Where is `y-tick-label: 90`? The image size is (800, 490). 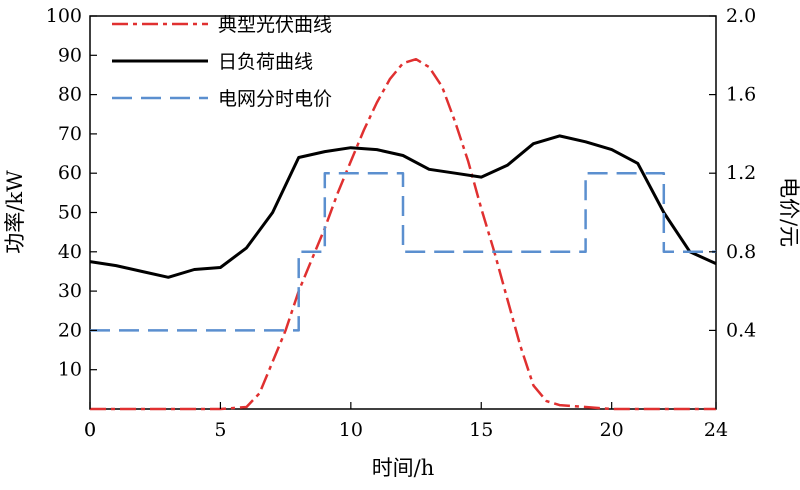
y-tick-label: 90 is located at coordinates (70, 55).